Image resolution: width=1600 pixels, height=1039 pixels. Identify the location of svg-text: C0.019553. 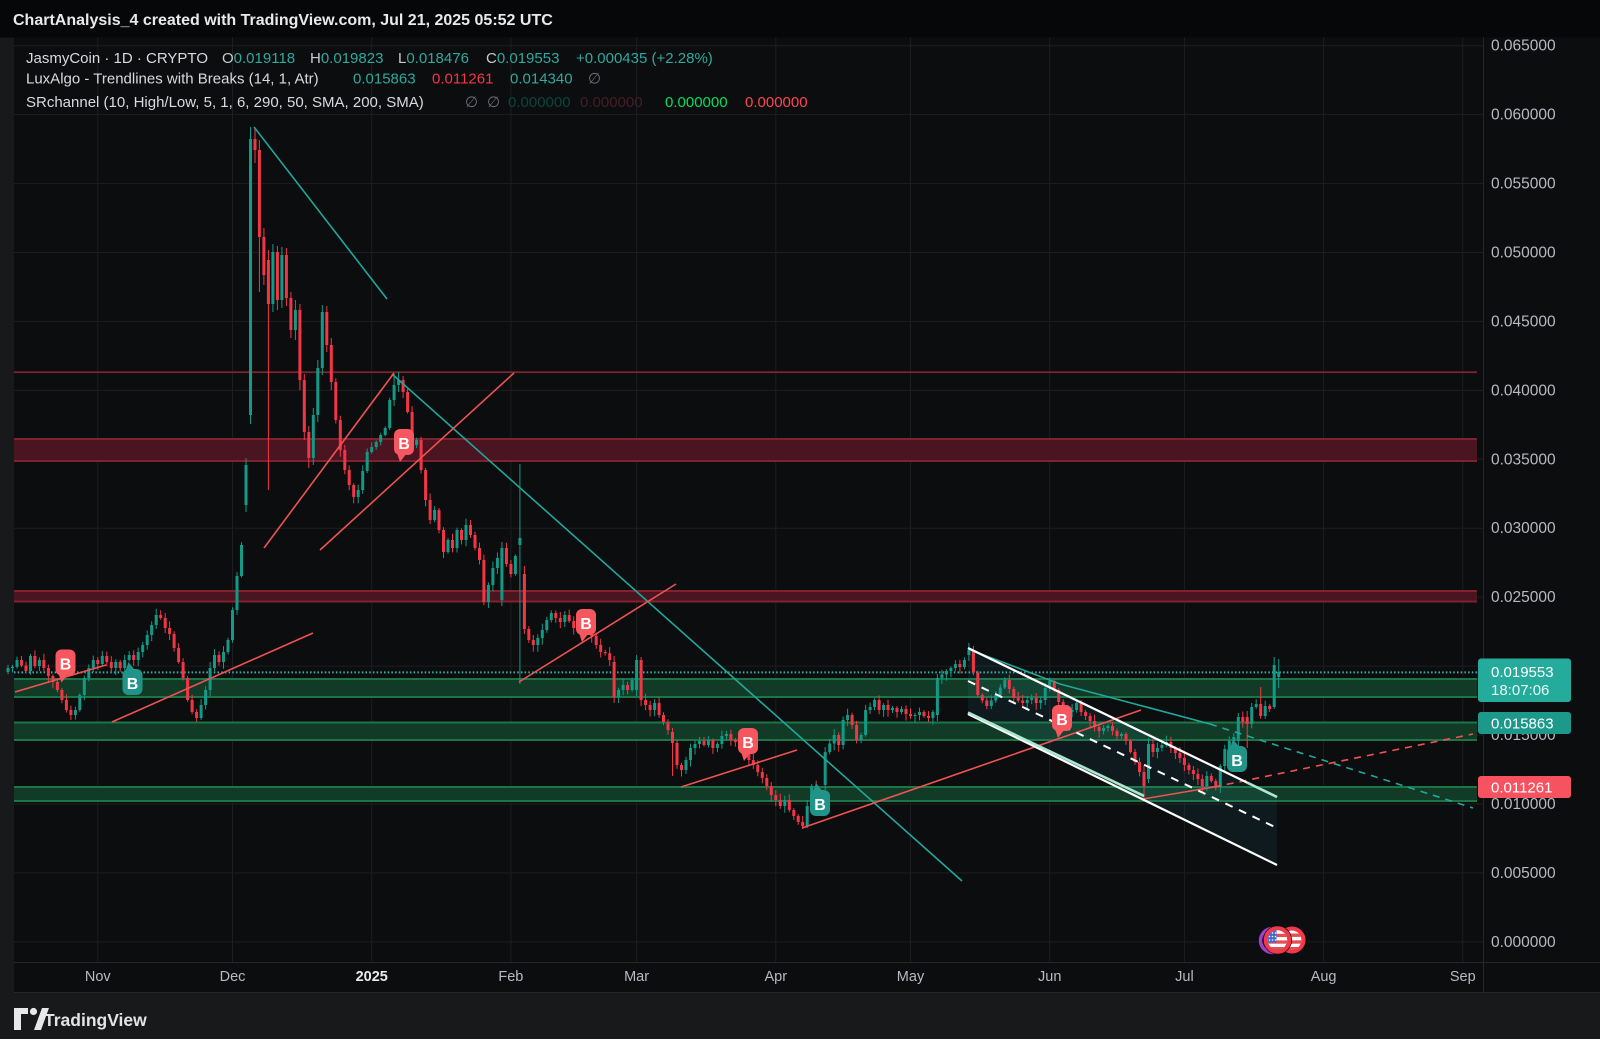
(522, 58).